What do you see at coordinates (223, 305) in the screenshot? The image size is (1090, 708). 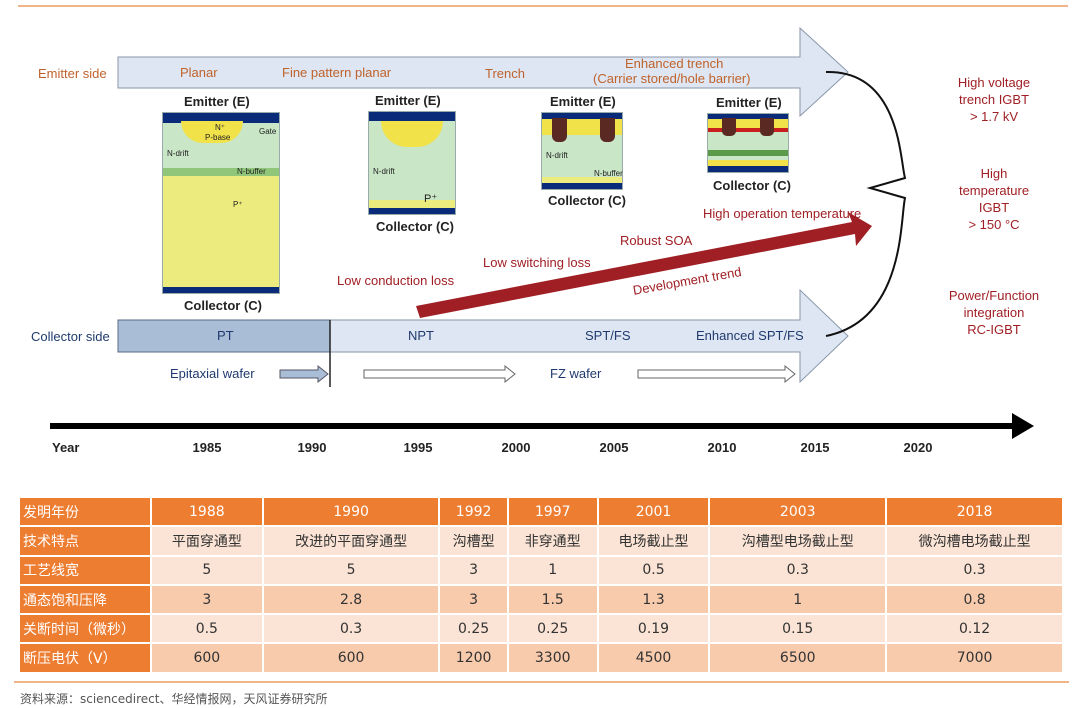 I see `device1-collector-label: Collector (C)` at bounding box center [223, 305].